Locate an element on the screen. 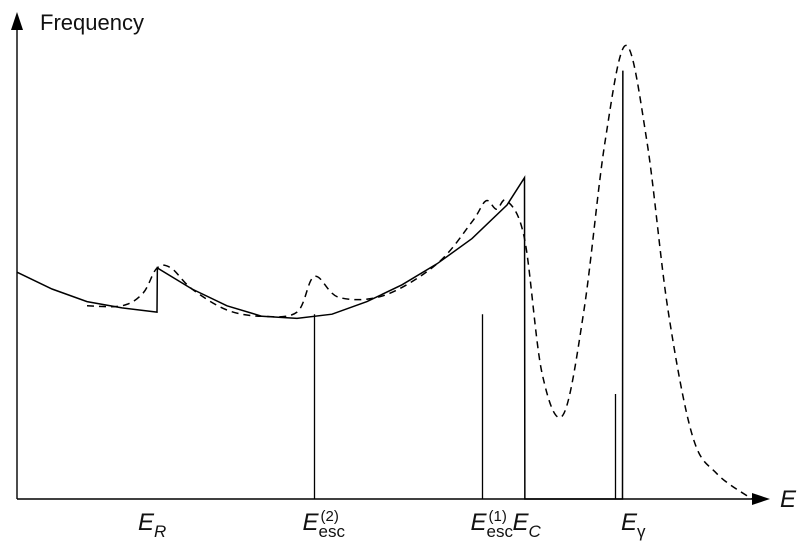 The image size is (801, 546). marker-lines is located at coordinates (465, 406).